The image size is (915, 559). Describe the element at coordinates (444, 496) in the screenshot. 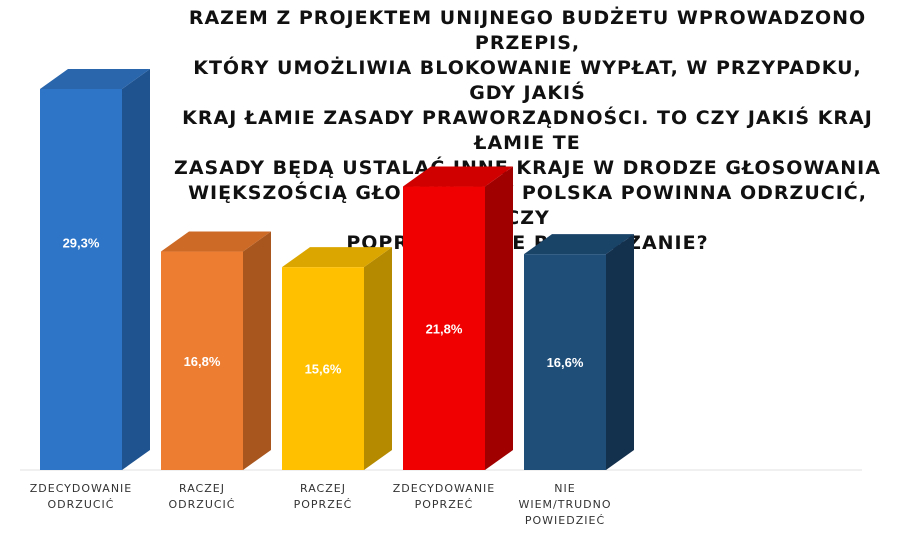

I see `category-label: ZDECYDOWANIE POPRZEĆ` at that location.